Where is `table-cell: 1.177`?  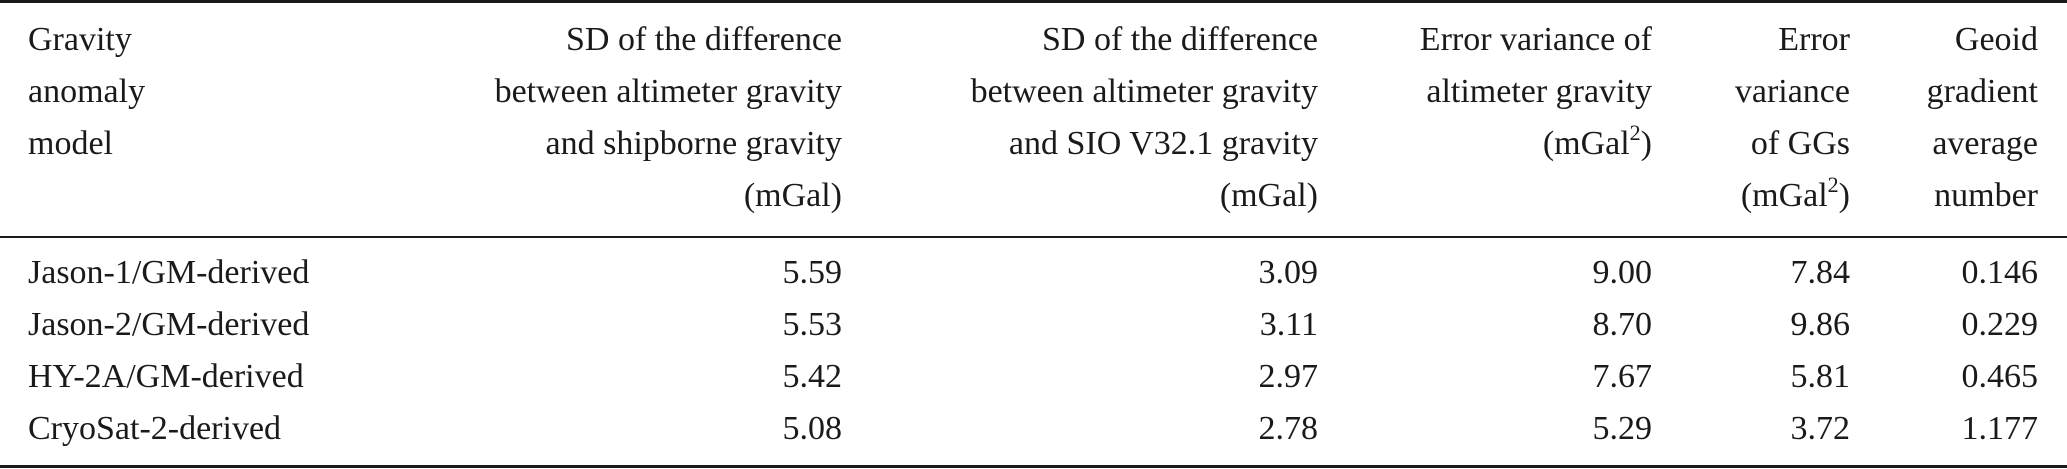 table-cell: 1.177 is located at coordinates (2000, 428).